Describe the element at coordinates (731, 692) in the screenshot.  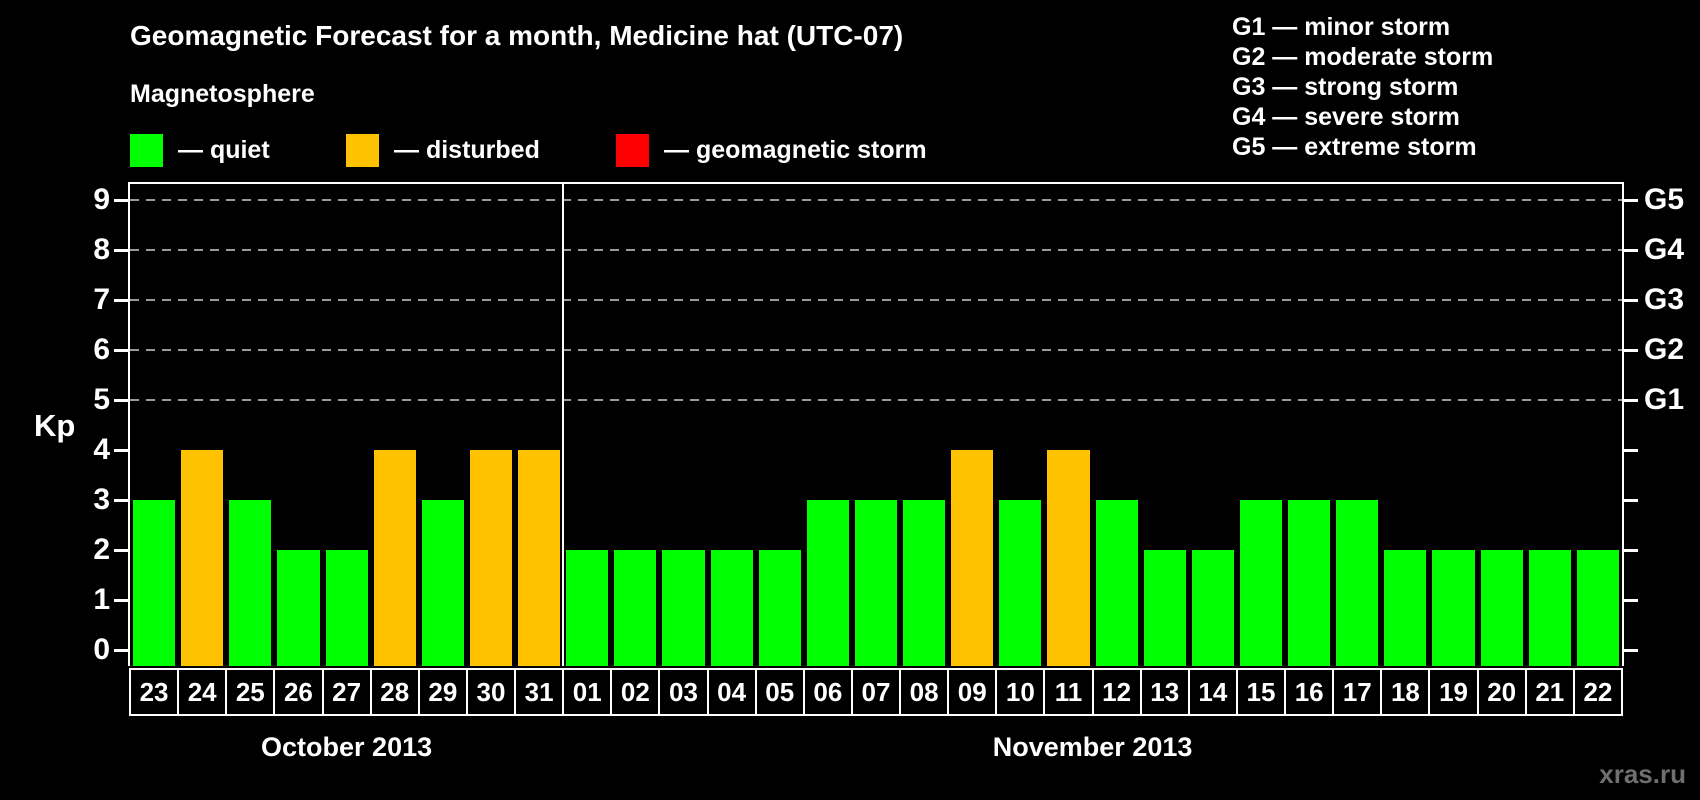
I see `day-label: 04` at that location.